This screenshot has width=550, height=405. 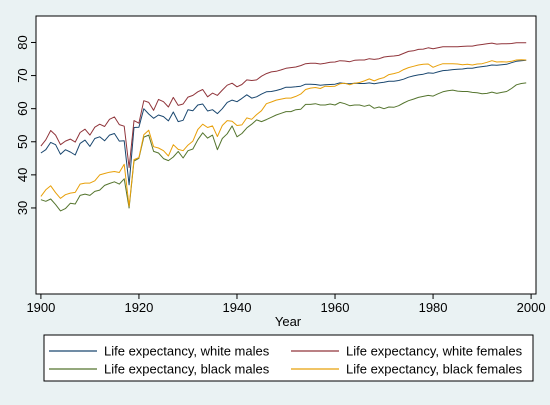 What do you see at coordinates (434, 351) in the screenshot?
I see `legend-label: Life expectancy, white females` at bounding box center [434, 351].